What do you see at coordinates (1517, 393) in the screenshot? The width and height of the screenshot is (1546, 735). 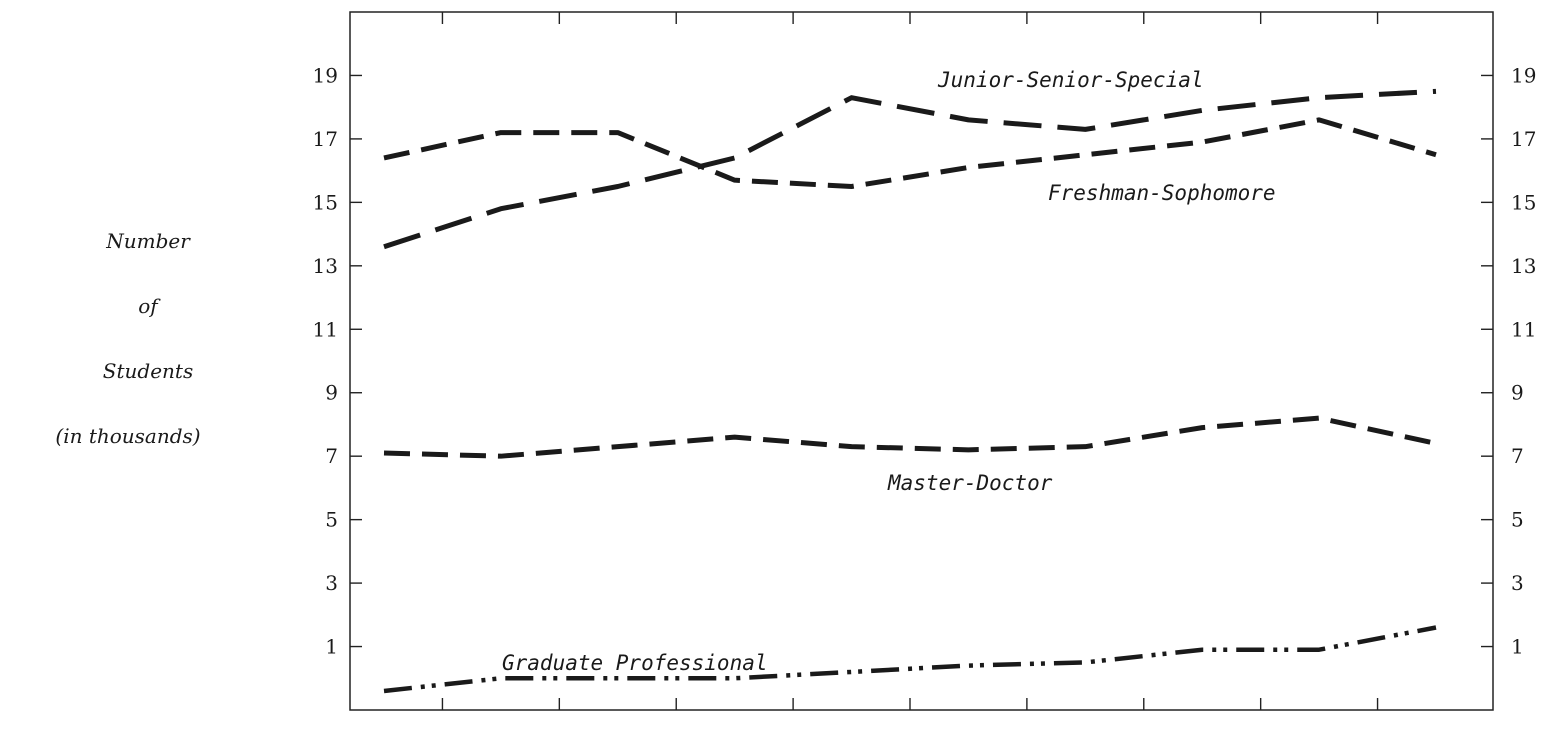 I see `y-tick-label-right: 9` at bounding box center [1517, 393].